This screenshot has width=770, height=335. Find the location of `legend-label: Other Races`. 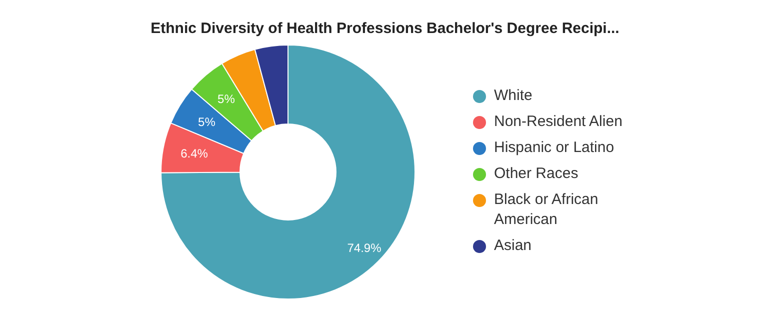

legend-label: Other Races is located at coordinates (537, 174).